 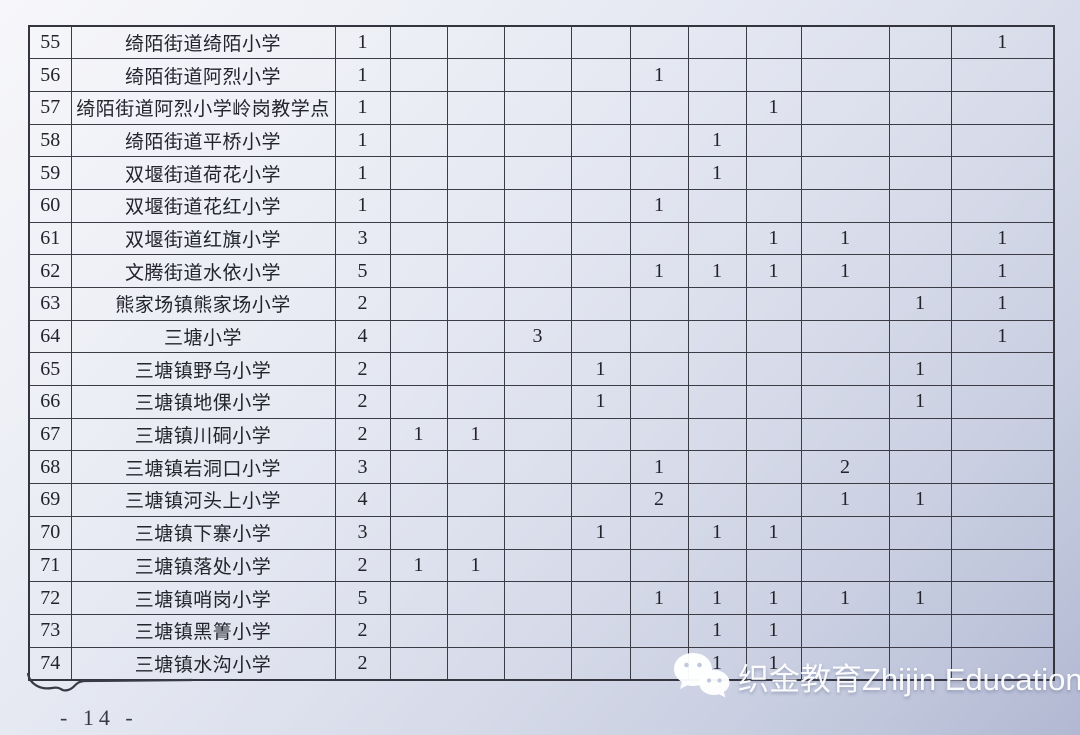 I want to click on table-row: 70 三塘镇下寨小学 3 1 1 1, so click(x=541, y=532).